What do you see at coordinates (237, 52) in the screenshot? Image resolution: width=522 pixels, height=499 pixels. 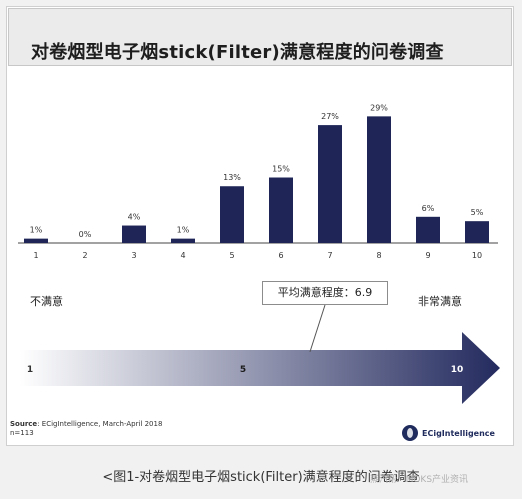 I see `page-title: 对卷烟型电子烟stick(Filter)满意程度的问卷调查` at bounding box center [237, 52].